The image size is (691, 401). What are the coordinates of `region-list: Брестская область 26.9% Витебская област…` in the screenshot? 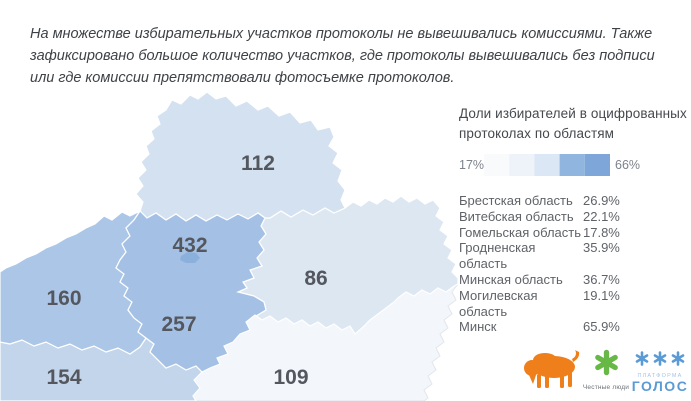 It's located at (573, 264).